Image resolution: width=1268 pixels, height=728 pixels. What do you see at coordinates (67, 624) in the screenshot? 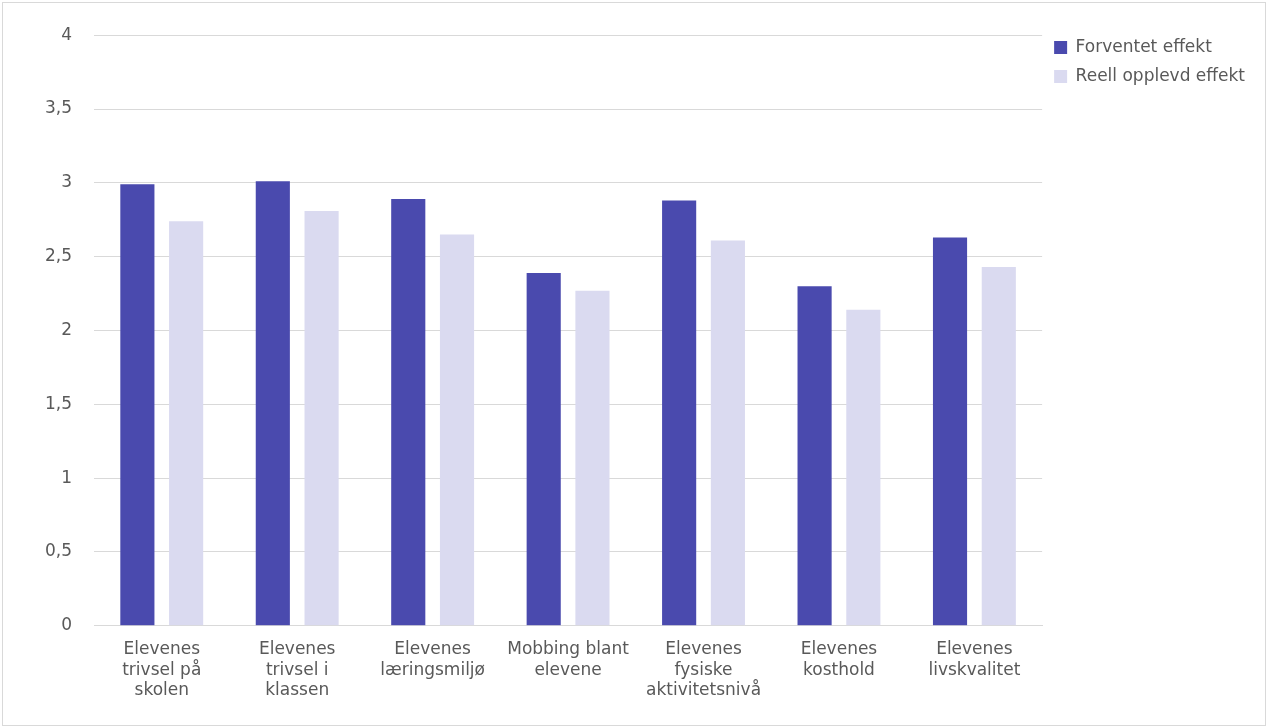
I see `y-tick-label: 0` at bounding box center [67, 624].